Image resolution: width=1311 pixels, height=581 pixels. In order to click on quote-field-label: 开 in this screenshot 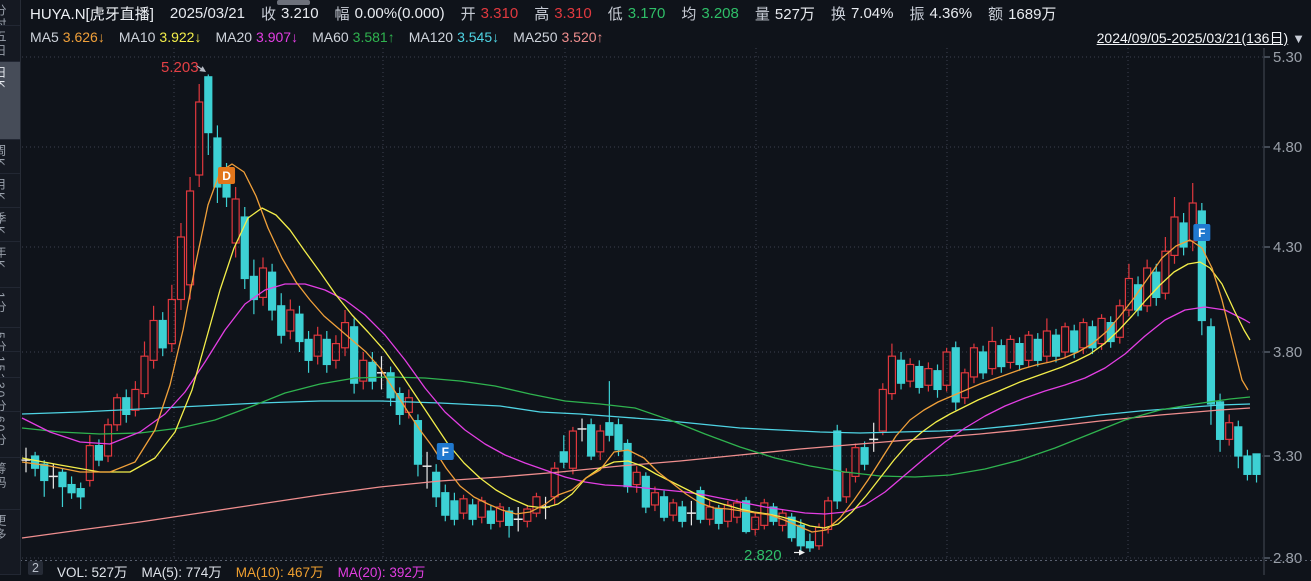, I will do `click(468, 14)`.